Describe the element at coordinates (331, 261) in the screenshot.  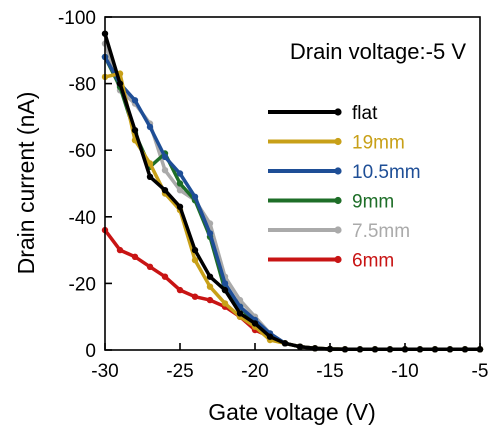
I see `legend-item-6mm: 6mm` at that location.